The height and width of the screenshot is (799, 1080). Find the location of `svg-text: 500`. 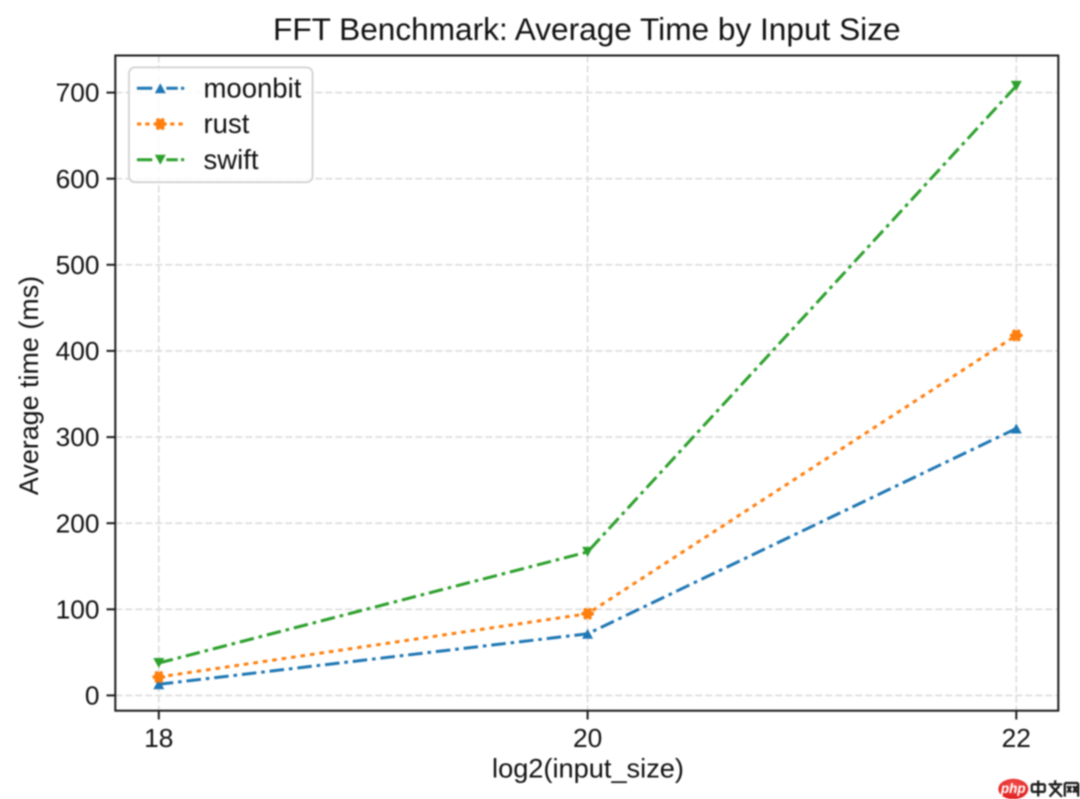

svg-text: 500 is located at coordinates (78, 265).